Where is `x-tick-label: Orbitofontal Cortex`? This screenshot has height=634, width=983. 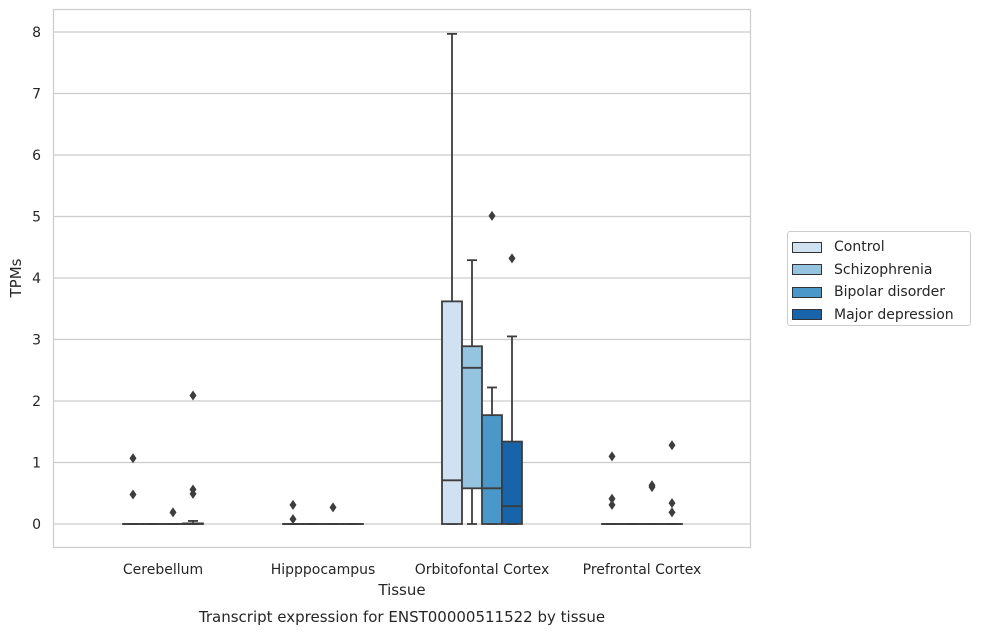 x-tick-label: Orbitofontal Cortex is located at coordinates (482, 570).